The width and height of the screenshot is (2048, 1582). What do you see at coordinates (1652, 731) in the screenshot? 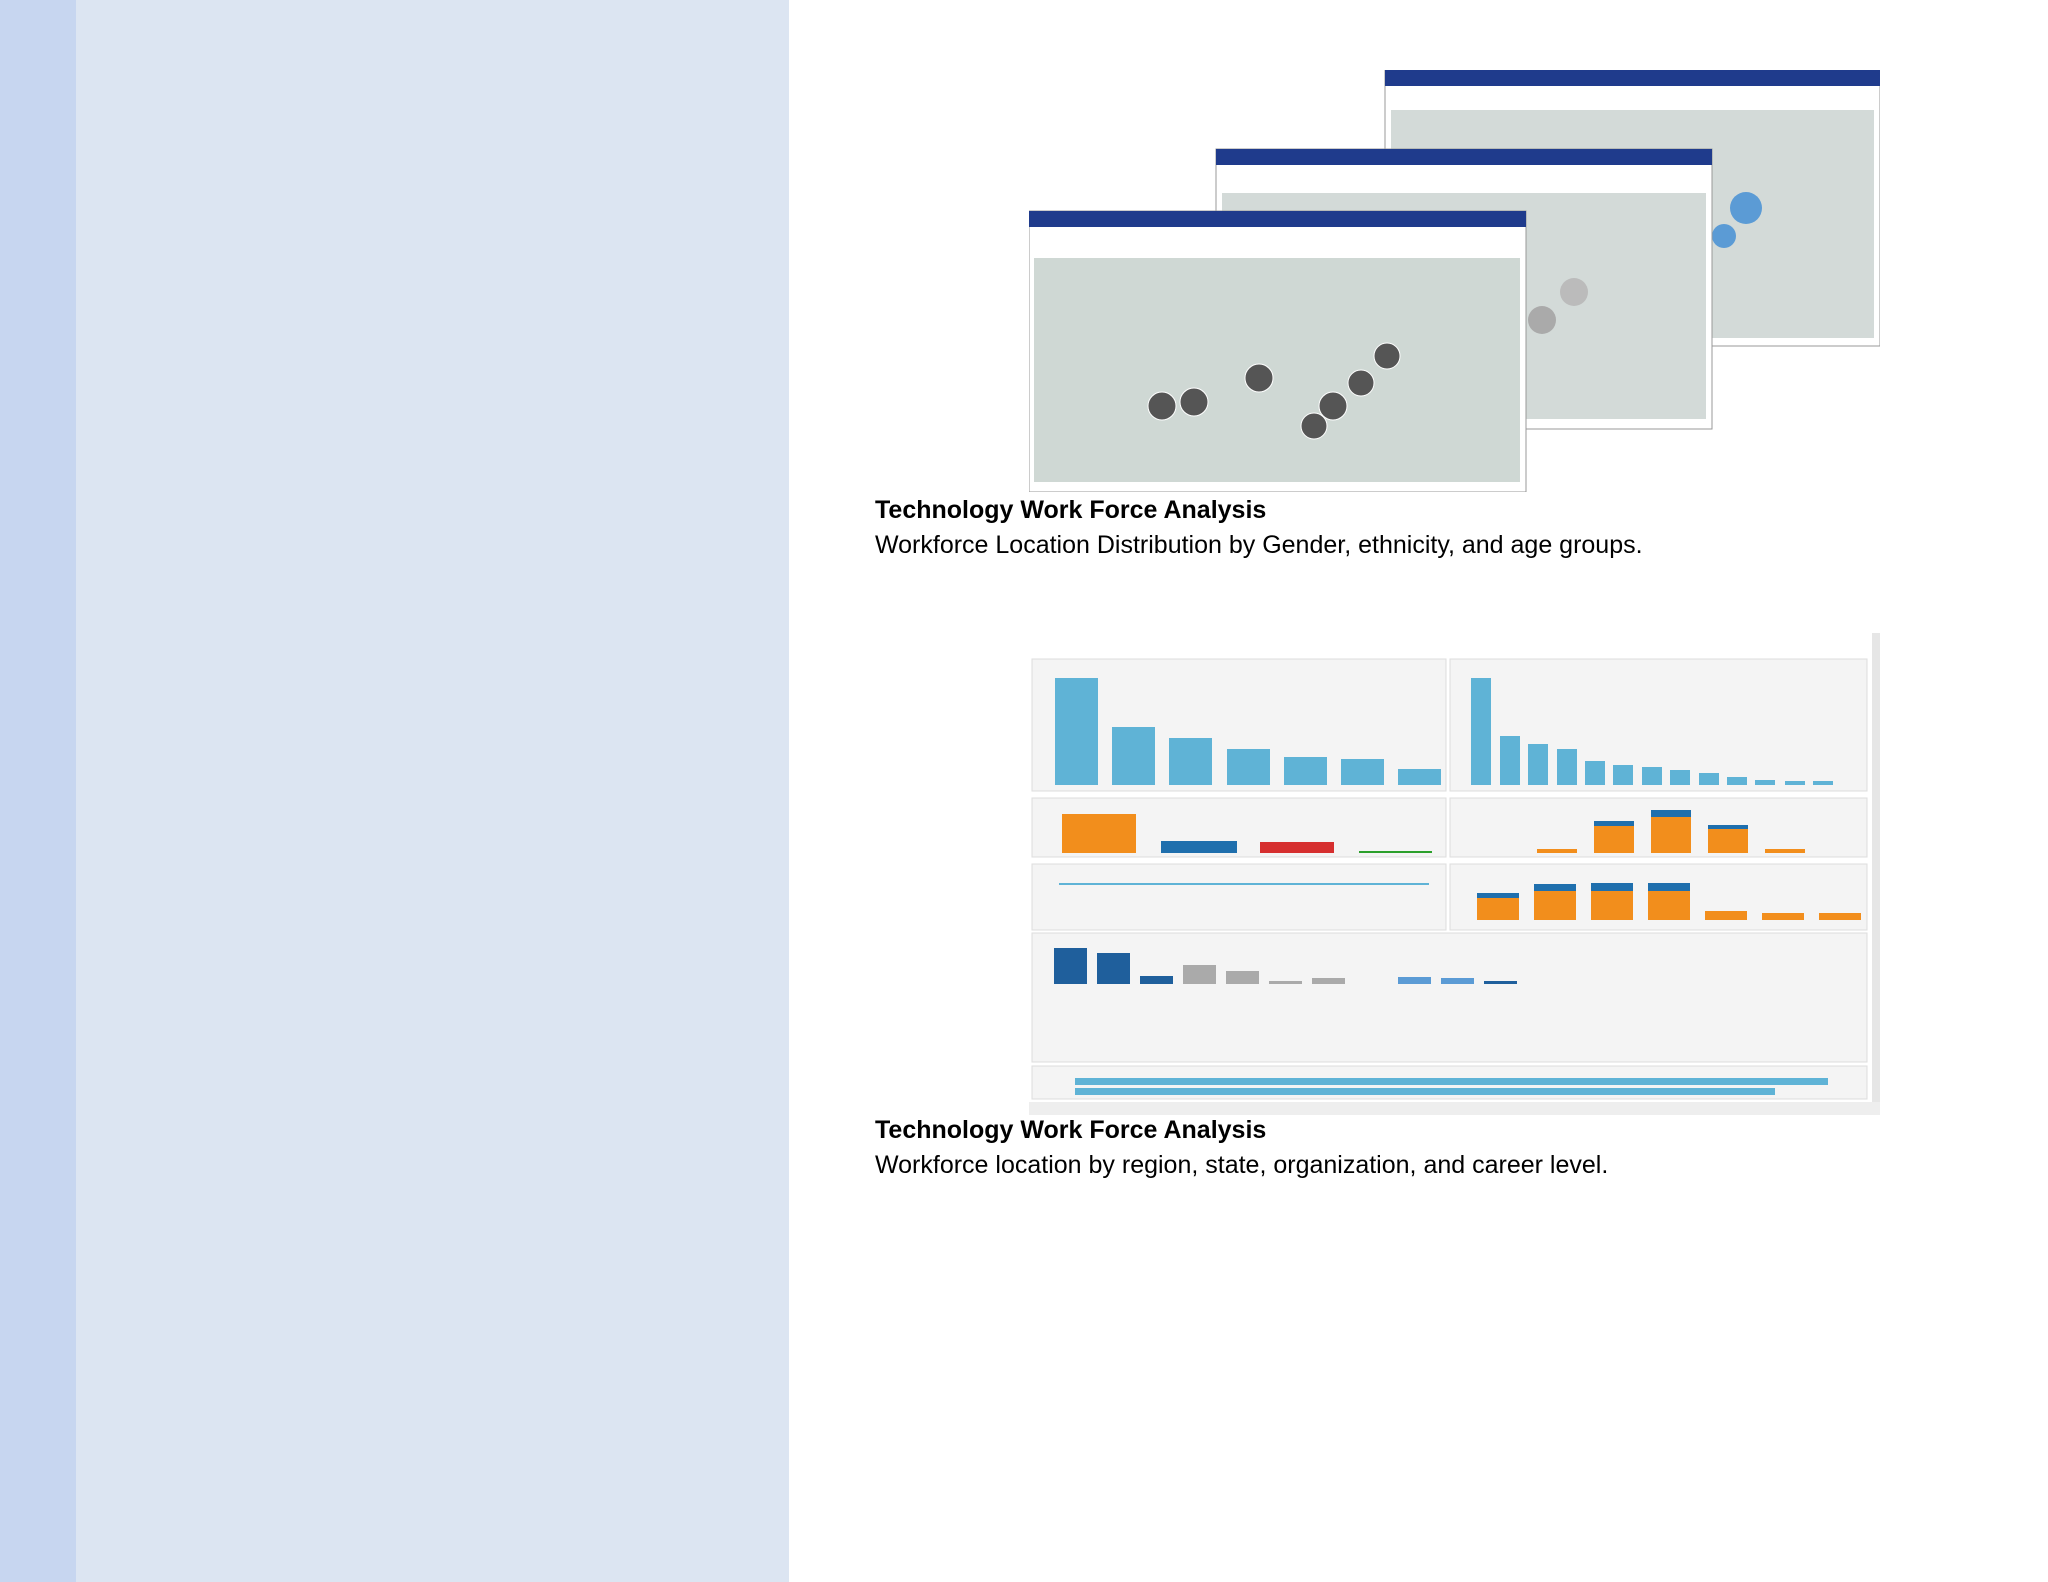
I see `state-bars` at bounding box center [1652, 731].